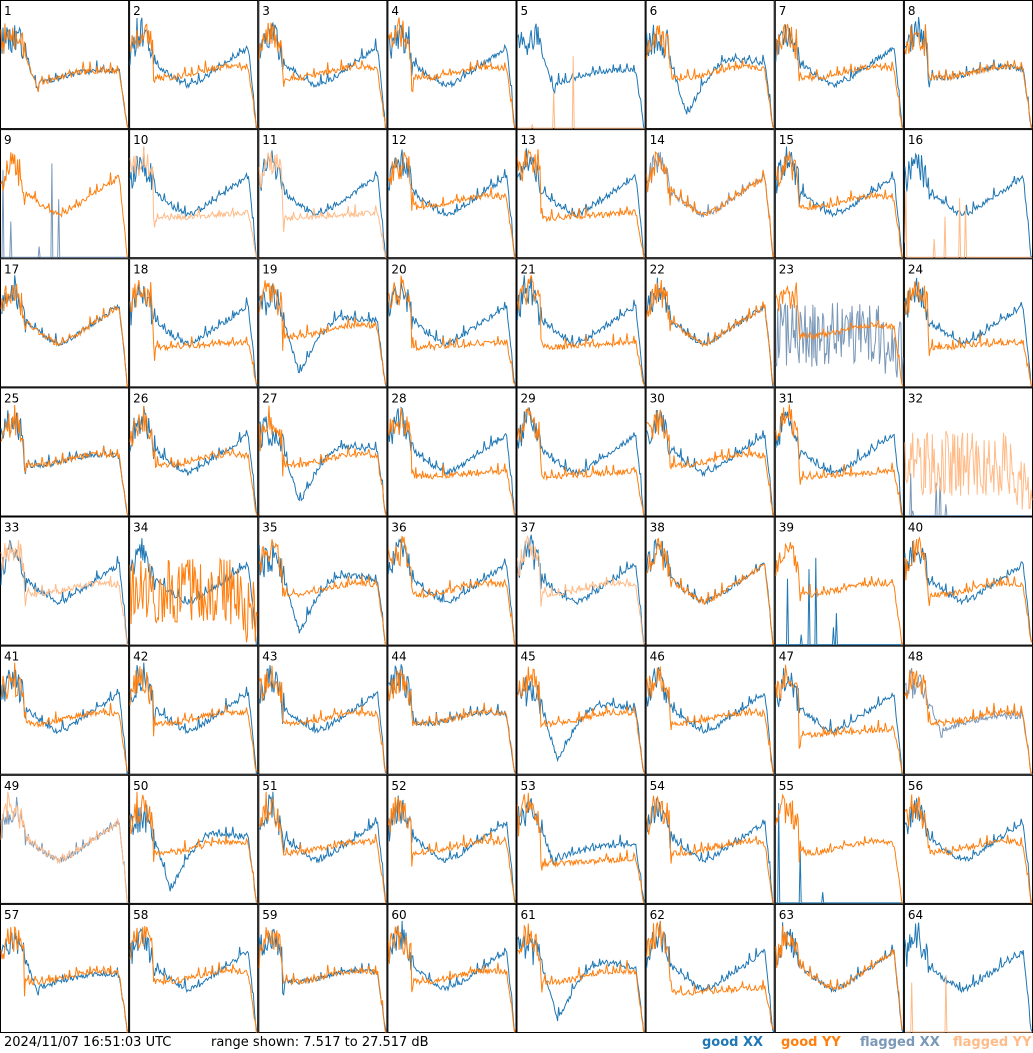  What do you see at coordinates (968, 194) in the screenshot?
I see `panel-16: 16` at bounding box center [968, 194].